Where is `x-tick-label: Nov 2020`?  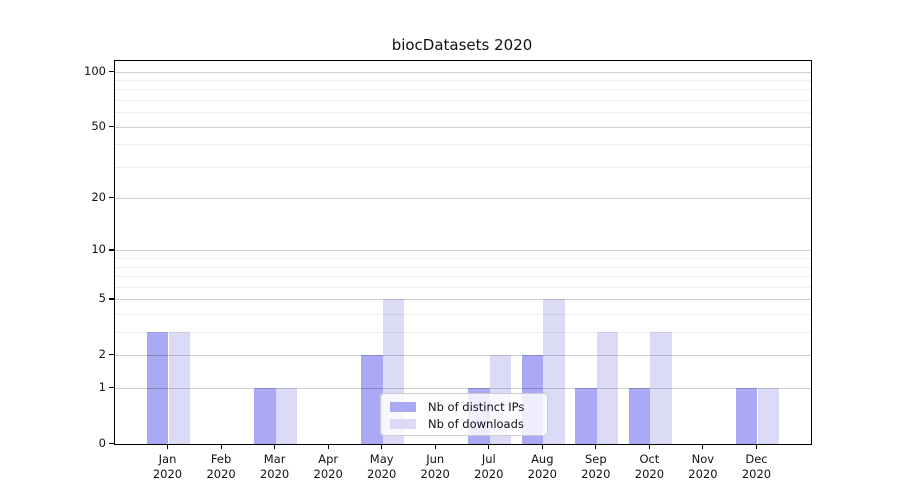
x-tick-label: Nov 2020 is located at coordinates (703, 466).